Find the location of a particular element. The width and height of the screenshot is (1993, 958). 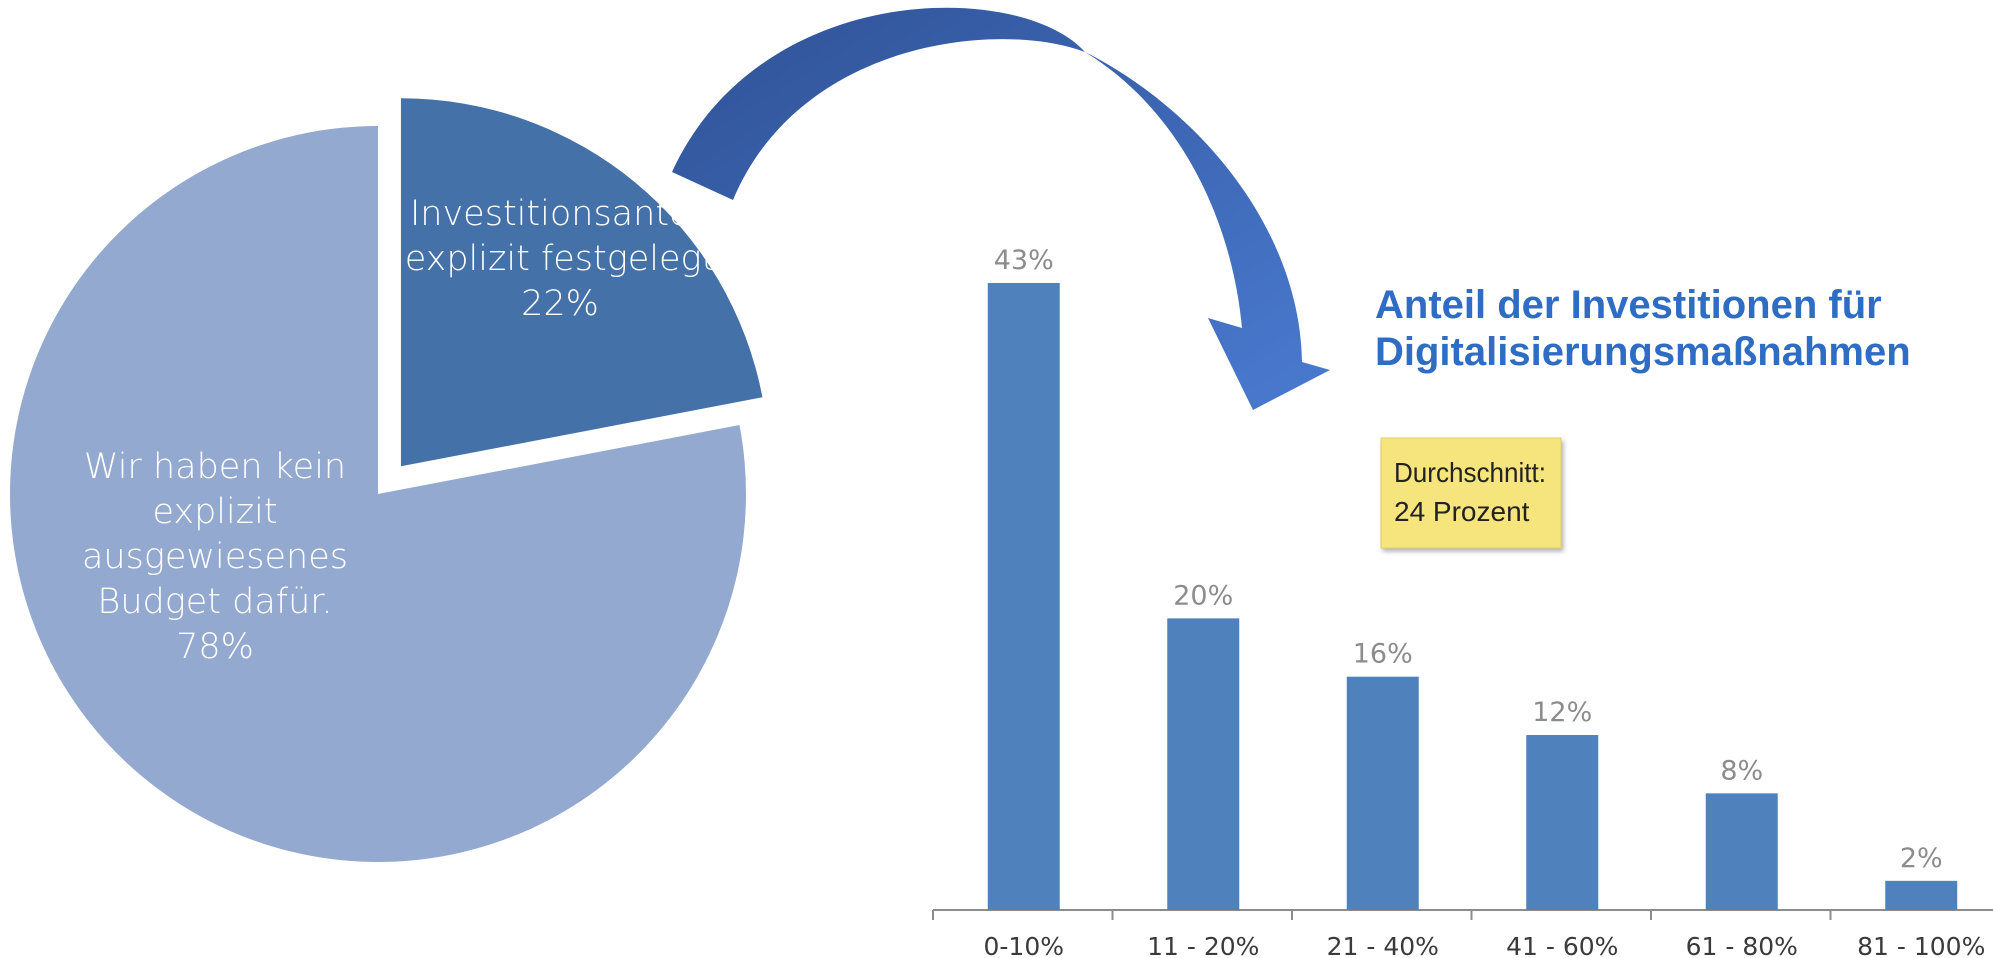

average-note-line-1: Durchschnitt: is located at coordinates (1470, 472).